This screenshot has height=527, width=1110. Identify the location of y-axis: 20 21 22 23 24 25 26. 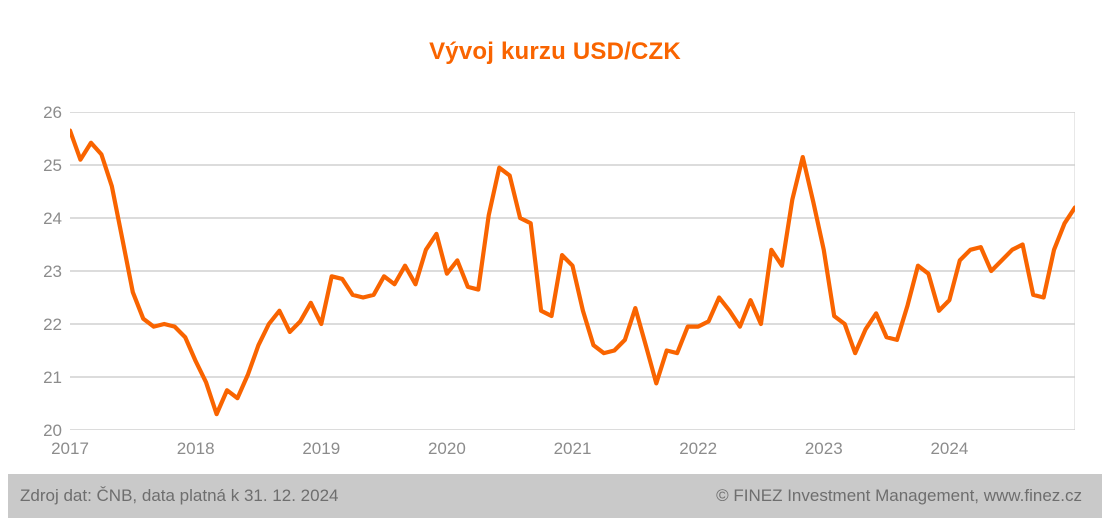
(38, 263).